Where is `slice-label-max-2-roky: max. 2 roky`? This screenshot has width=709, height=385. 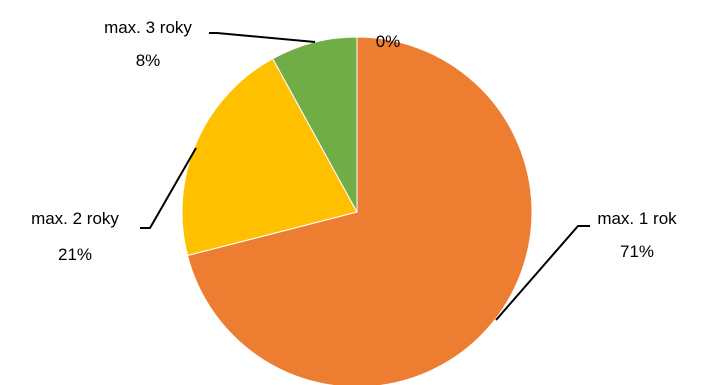
slice-label-max-2-roky: max. 2 roky is located at coordinates (75, 218).